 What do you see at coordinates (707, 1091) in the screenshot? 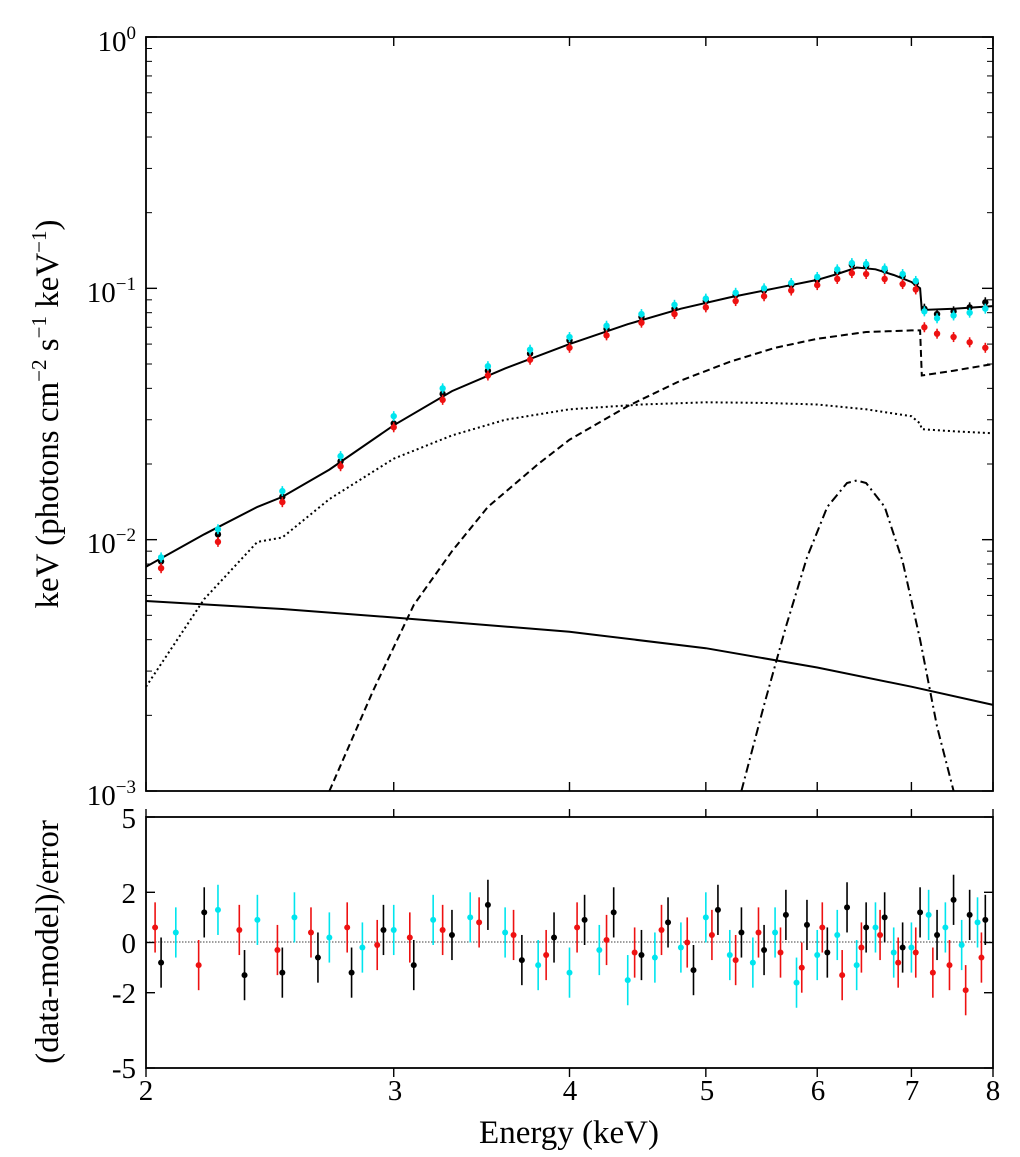
I see `x-tick-label-5: 5` at bounding box center [707, 1091].